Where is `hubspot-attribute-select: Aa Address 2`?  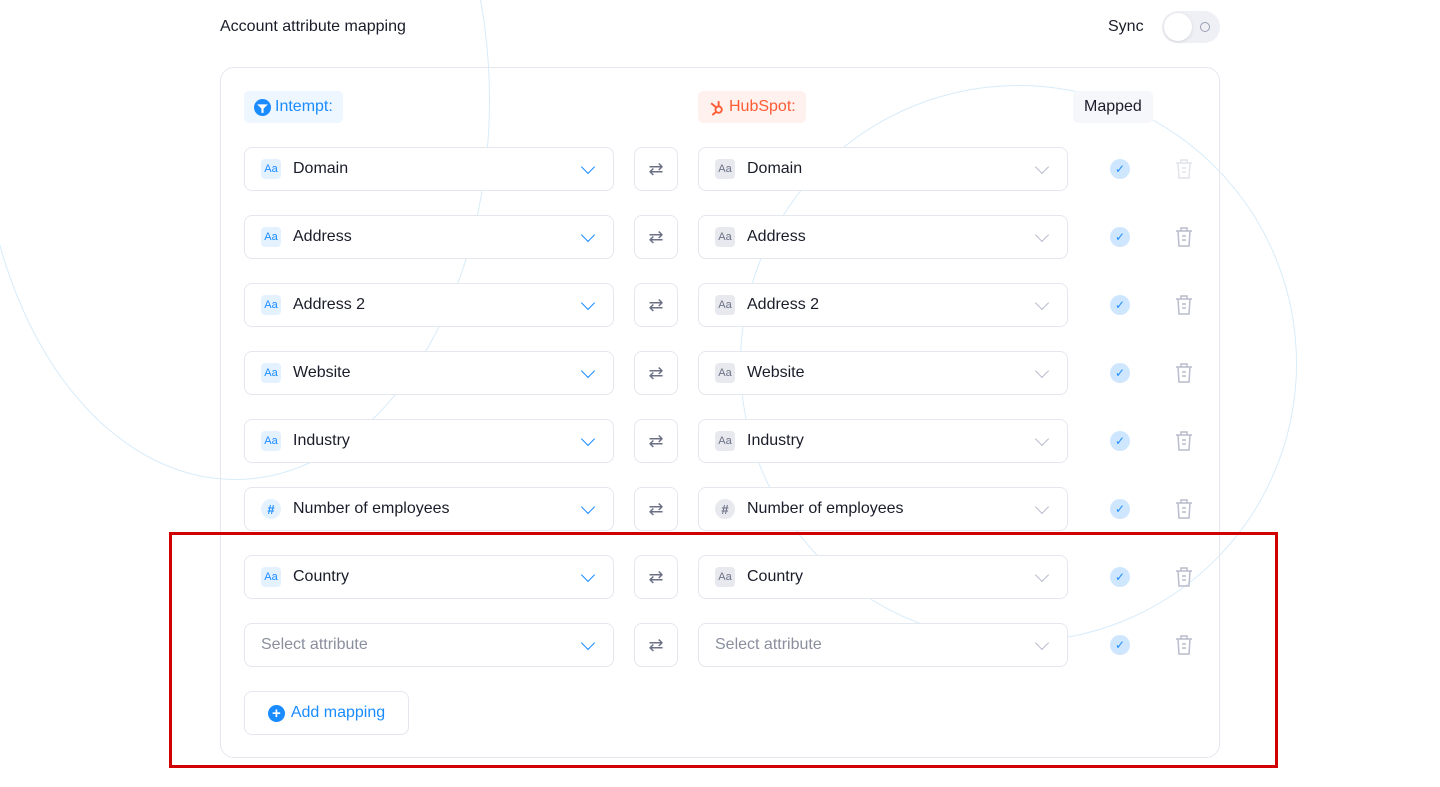 hubspot-attribute-select: Aa Address 2 is located at coordinates (883, 305).